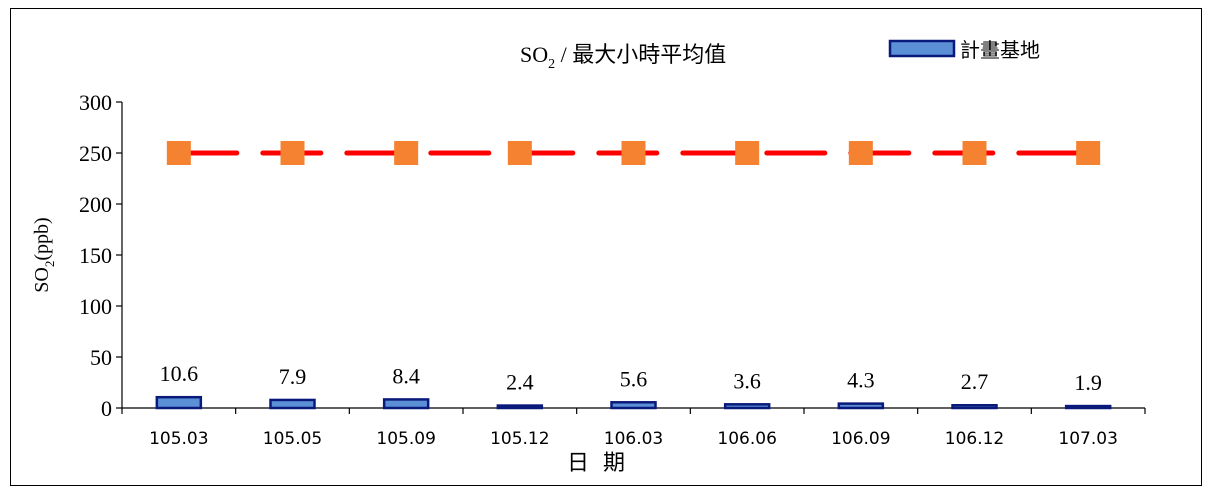  Describe the element at coordinates (922, 48) in the screenshot. I see `legend-swatch` at that location.